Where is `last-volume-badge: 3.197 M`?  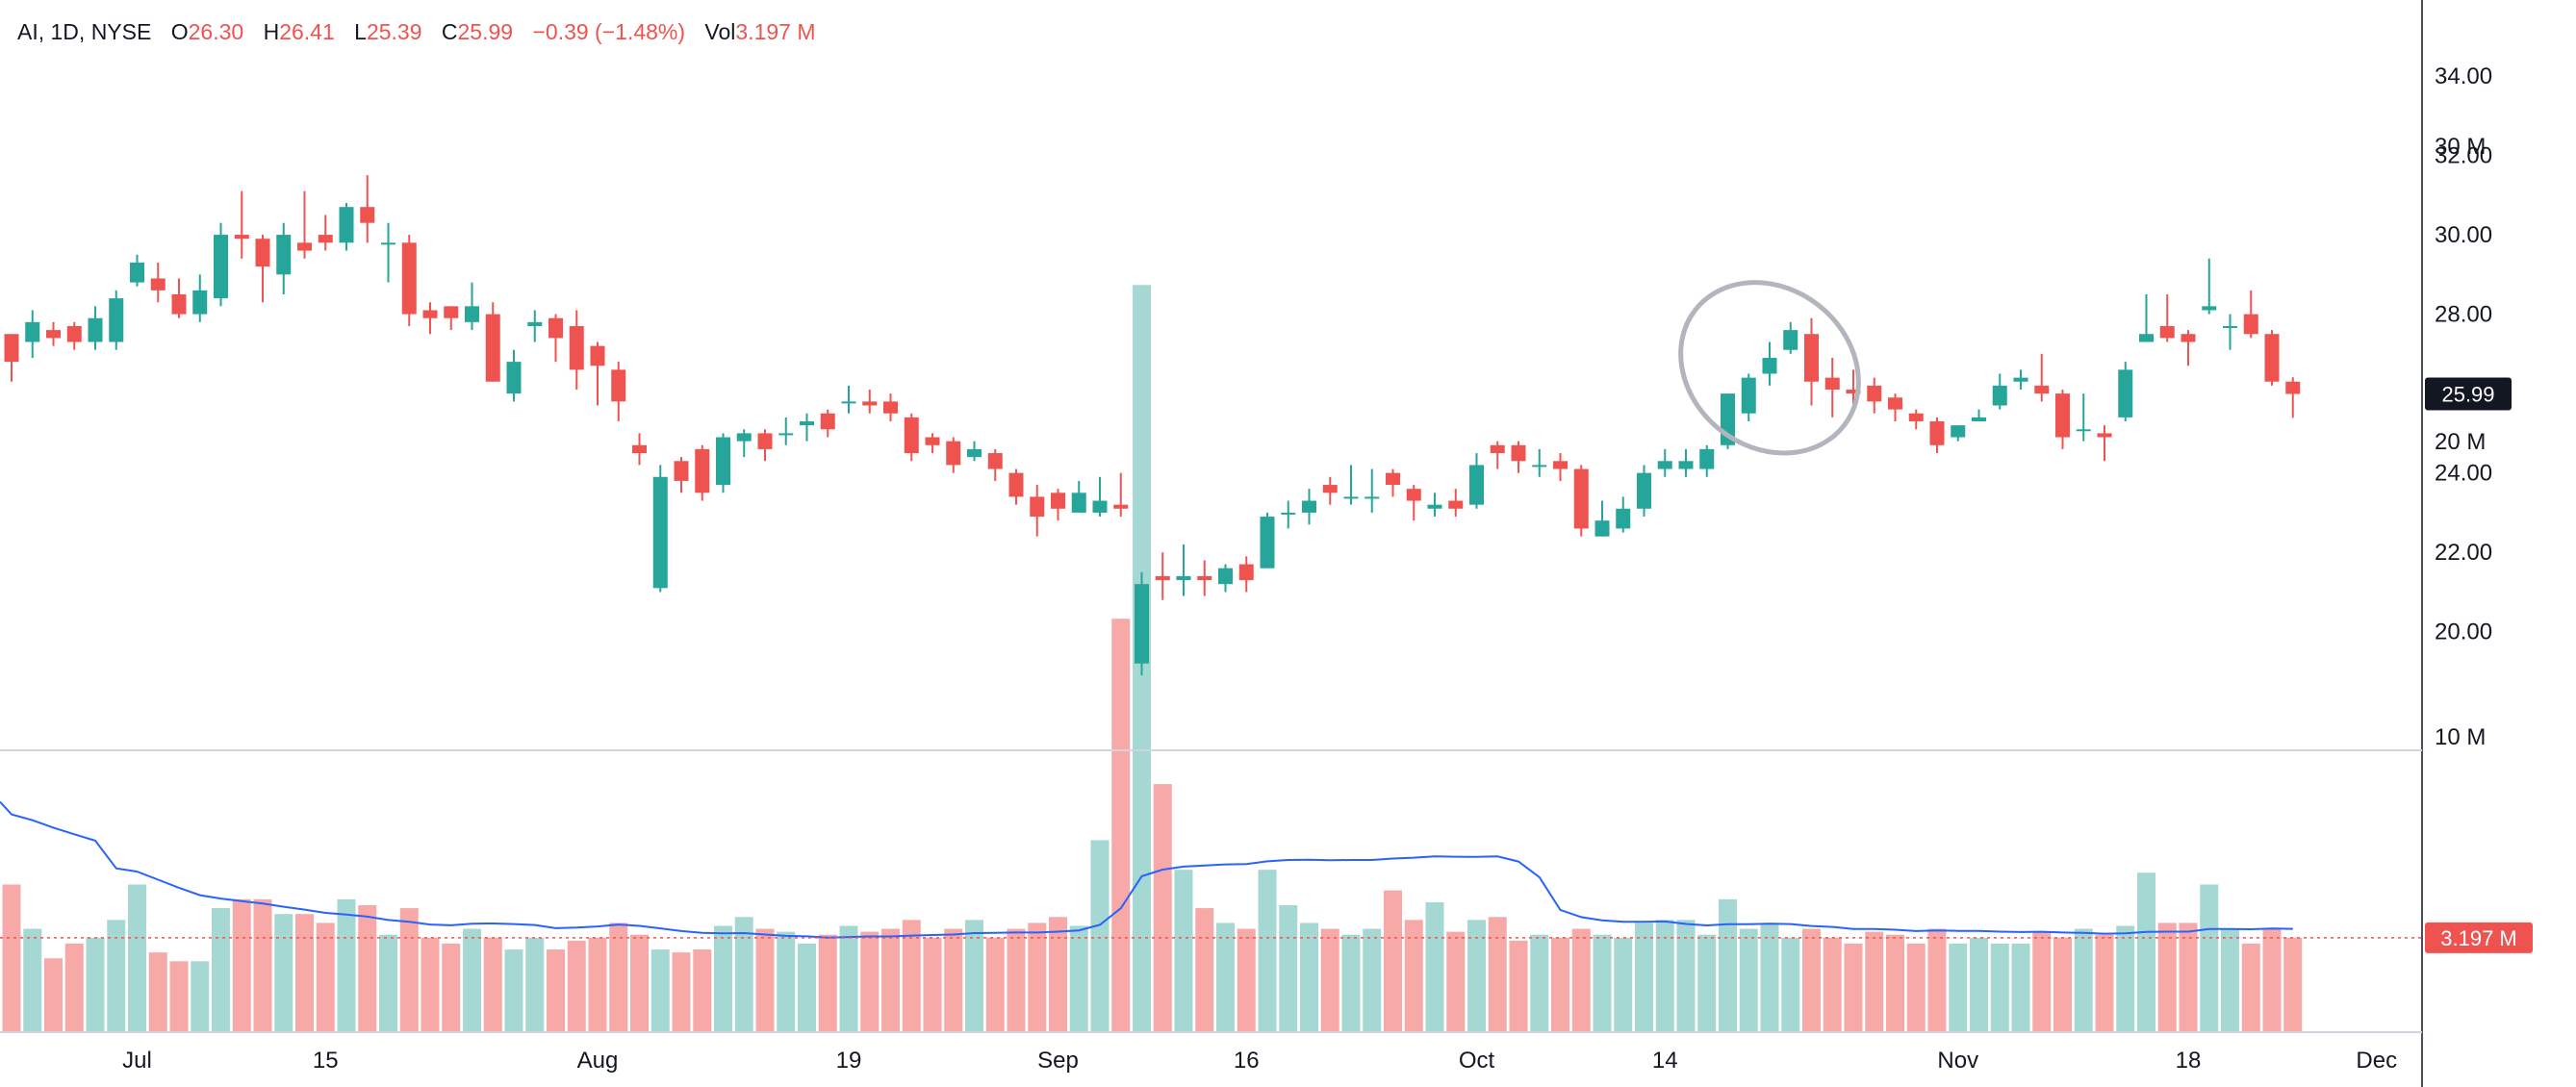 last-volume-badge: 3.197 M is located at coordinates (2479, 937).